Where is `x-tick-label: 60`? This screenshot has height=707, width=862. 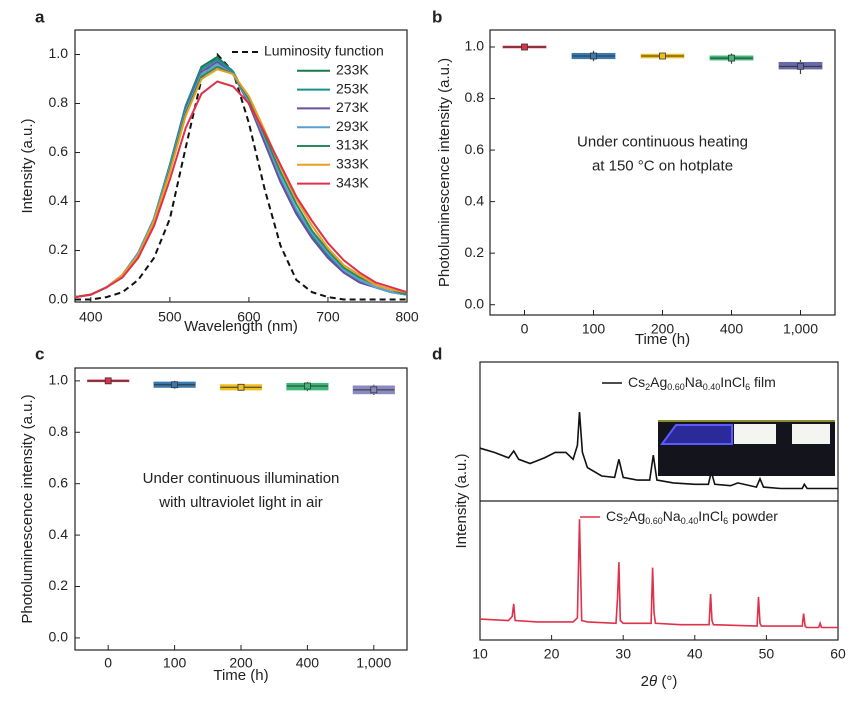
x-tick-label: 60 is located at coordinates (838, 654).